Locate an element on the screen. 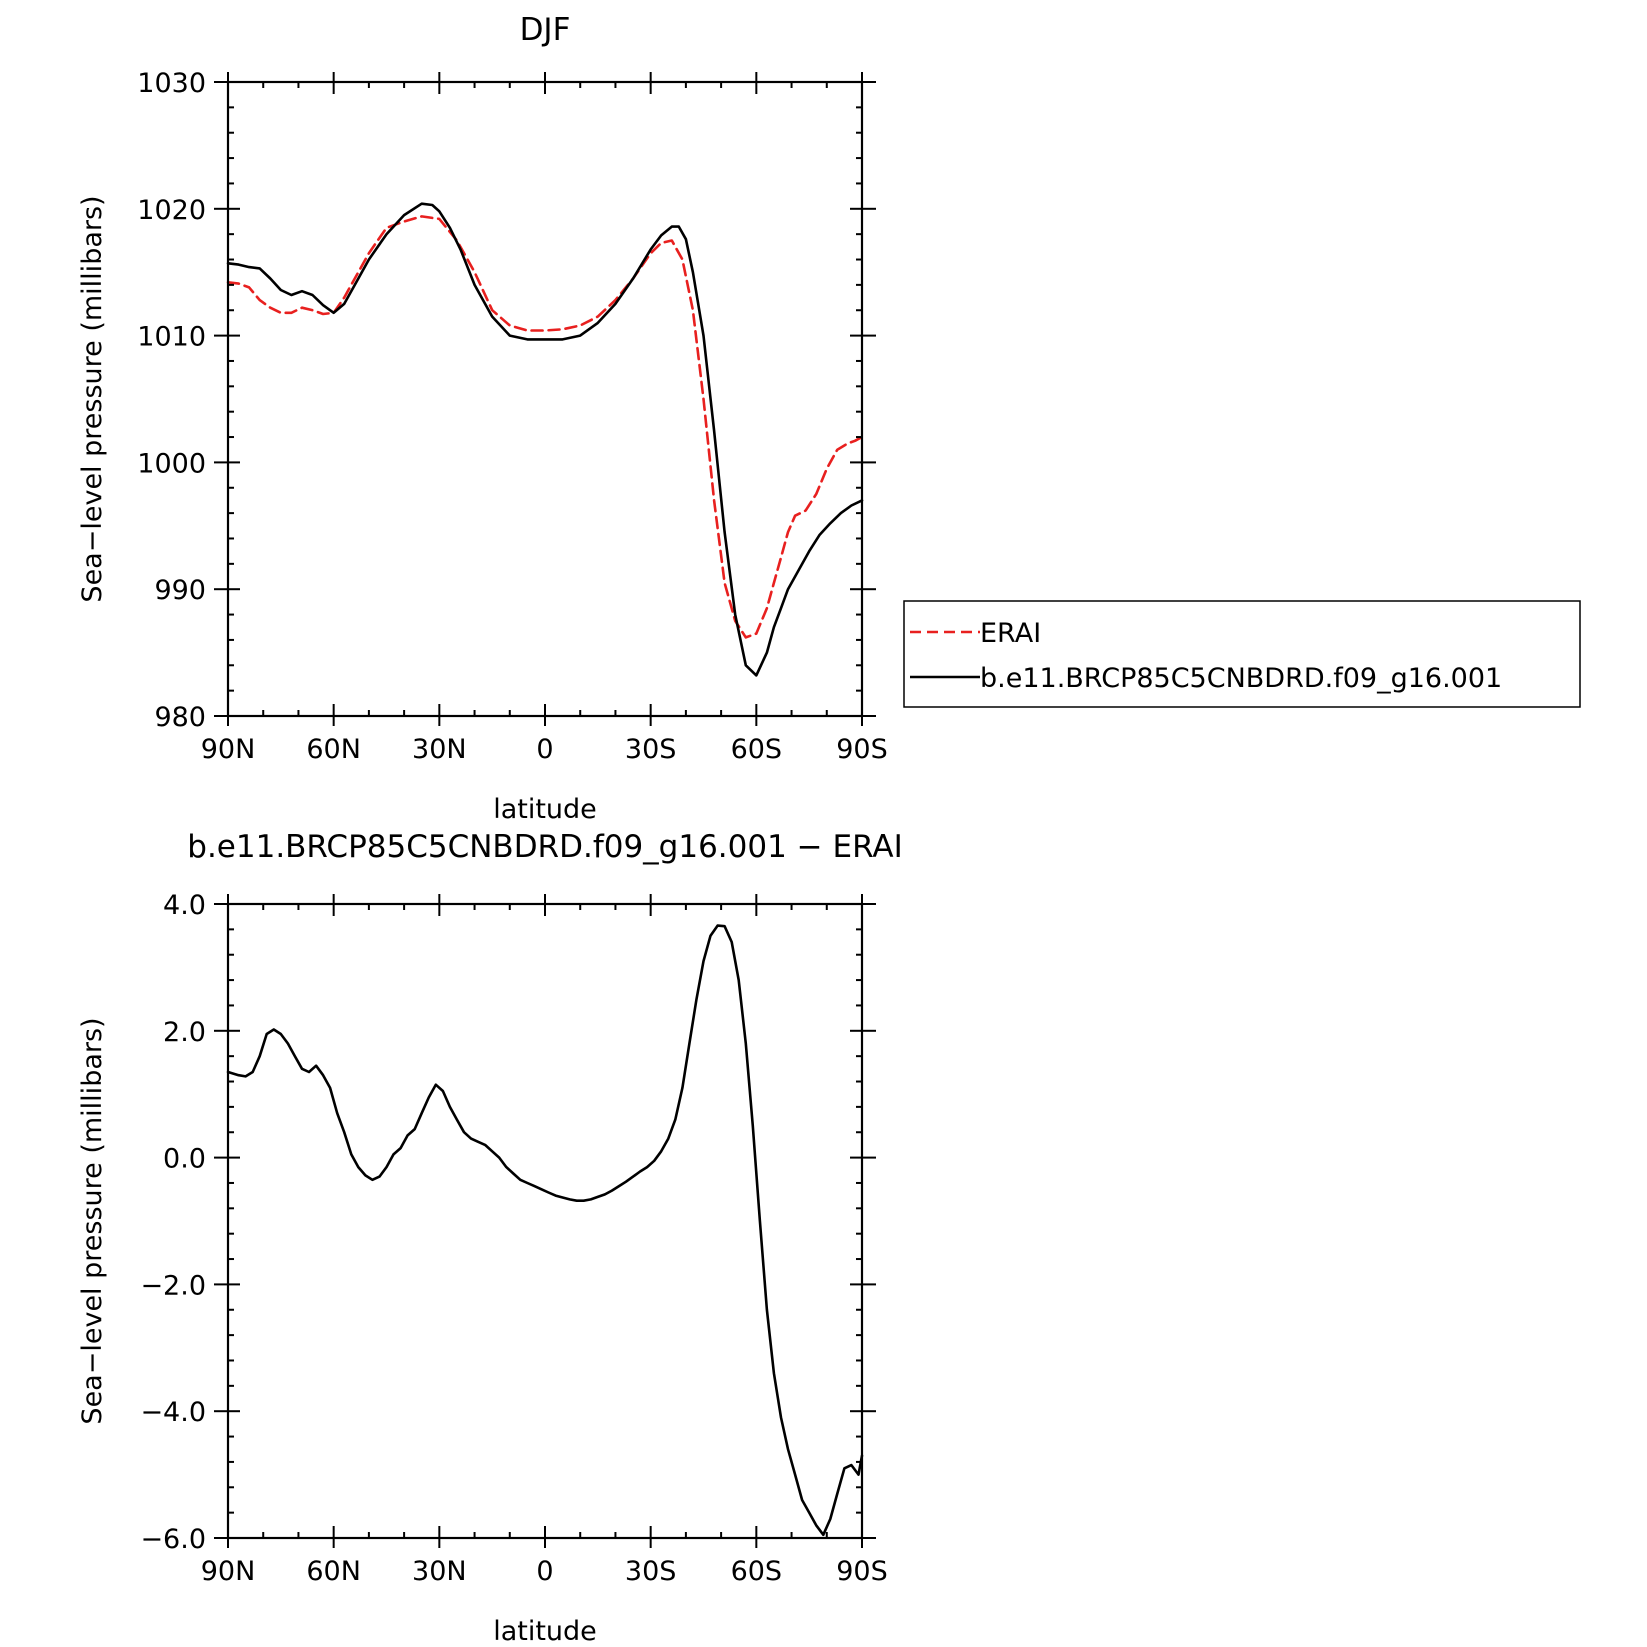  bottom-chart-x-tick-label: 0 is located at coordinates (544, 1571).